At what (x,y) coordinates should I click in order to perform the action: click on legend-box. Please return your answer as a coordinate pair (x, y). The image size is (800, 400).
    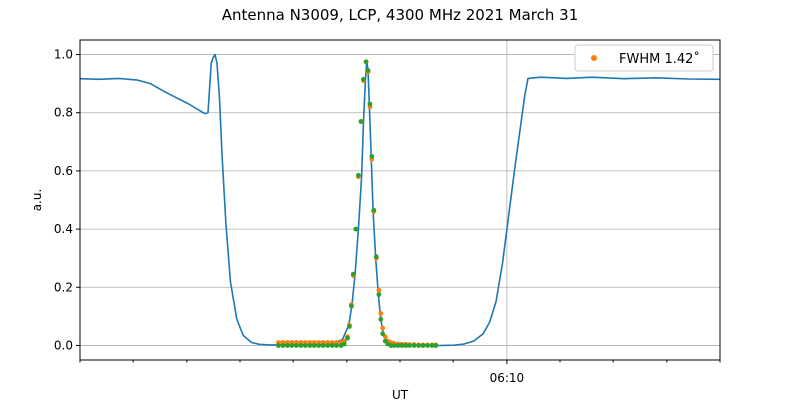
    Looking at the image, I should click on (644, 58).